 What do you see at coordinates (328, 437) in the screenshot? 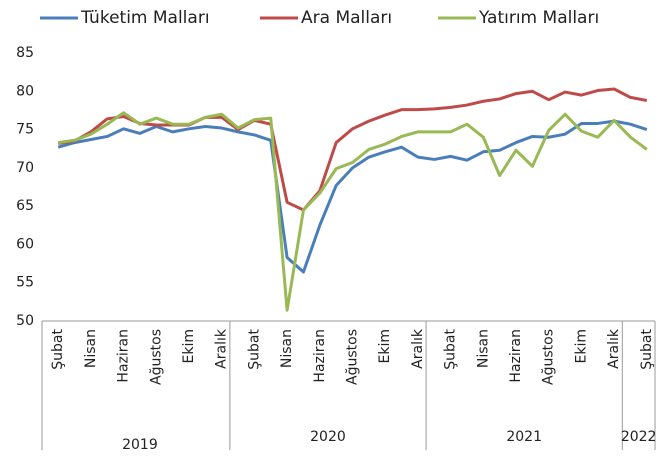
I see `year-label: 2020` at bounding box center [328, 437].